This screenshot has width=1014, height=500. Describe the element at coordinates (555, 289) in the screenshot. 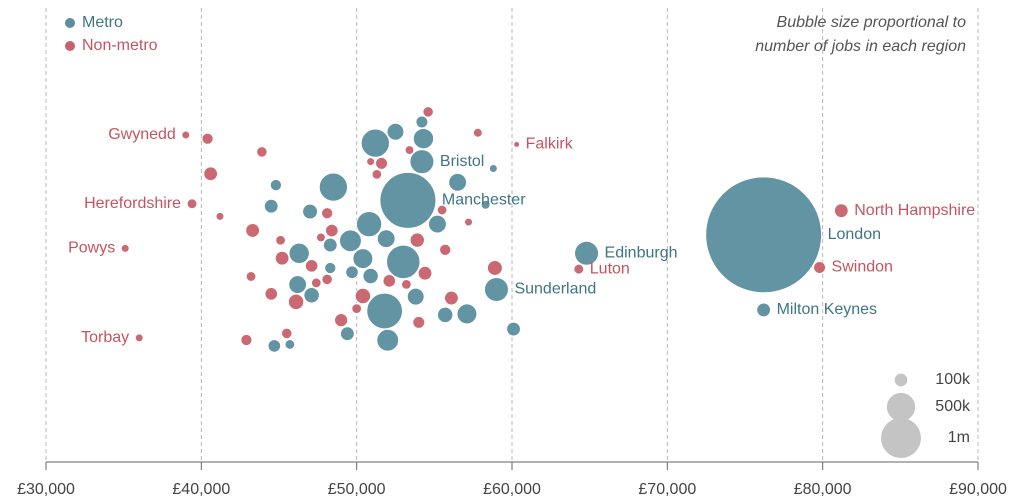

I see `bubble-label: Sunderland` at that location.